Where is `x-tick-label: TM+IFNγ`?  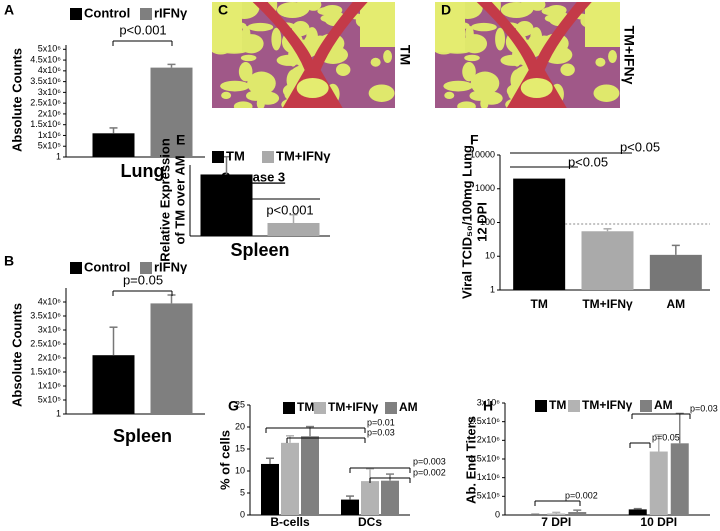 x-tick-label: TM+IFNγ is located at coordinates (607, 304).